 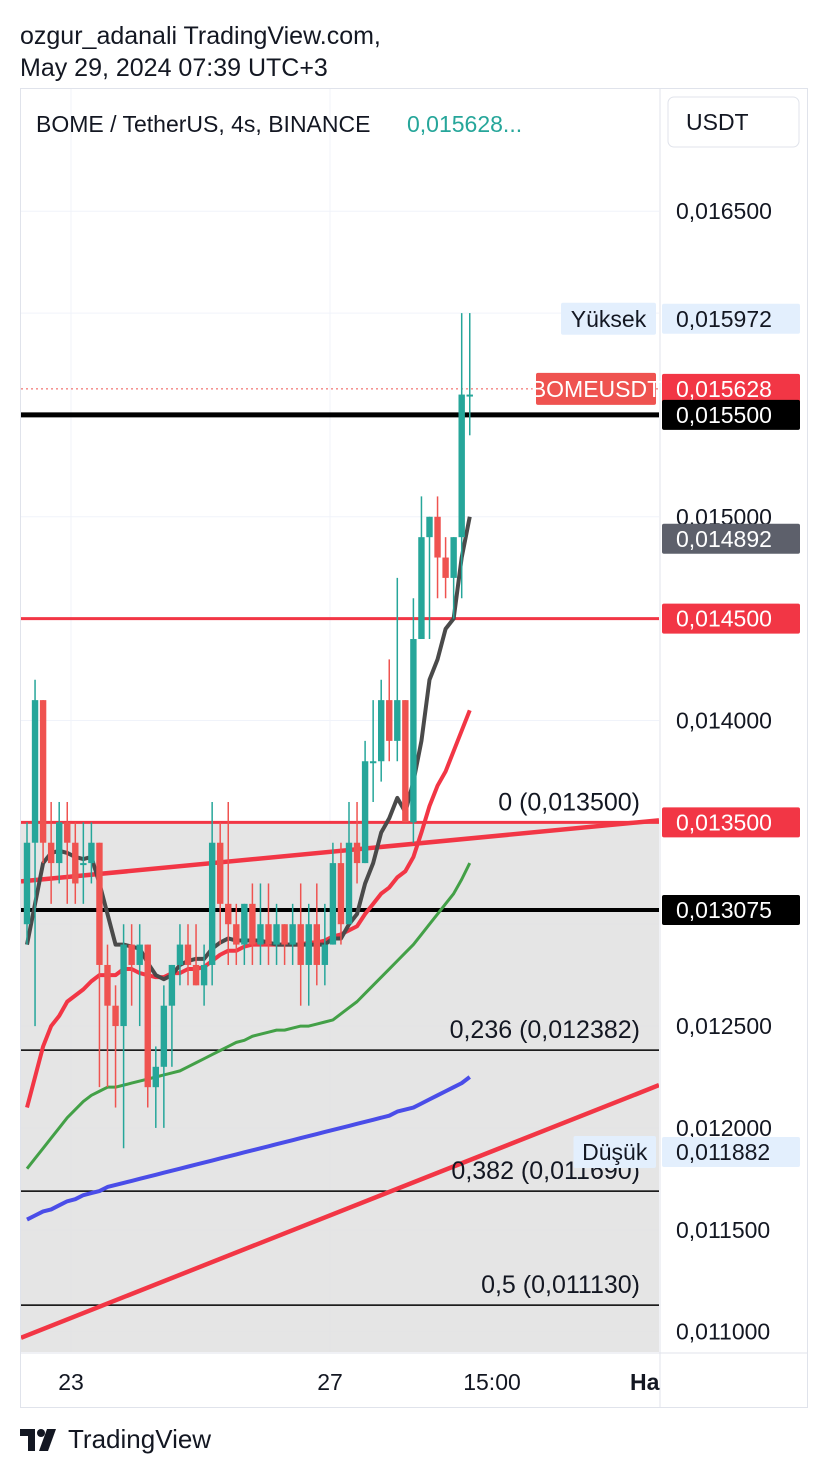 What do you see at coordinates (174, 68) in the screenshot?
I see `date-line: May 29, 2024 07:39 UTC+3` at bounding box center [174, 68].